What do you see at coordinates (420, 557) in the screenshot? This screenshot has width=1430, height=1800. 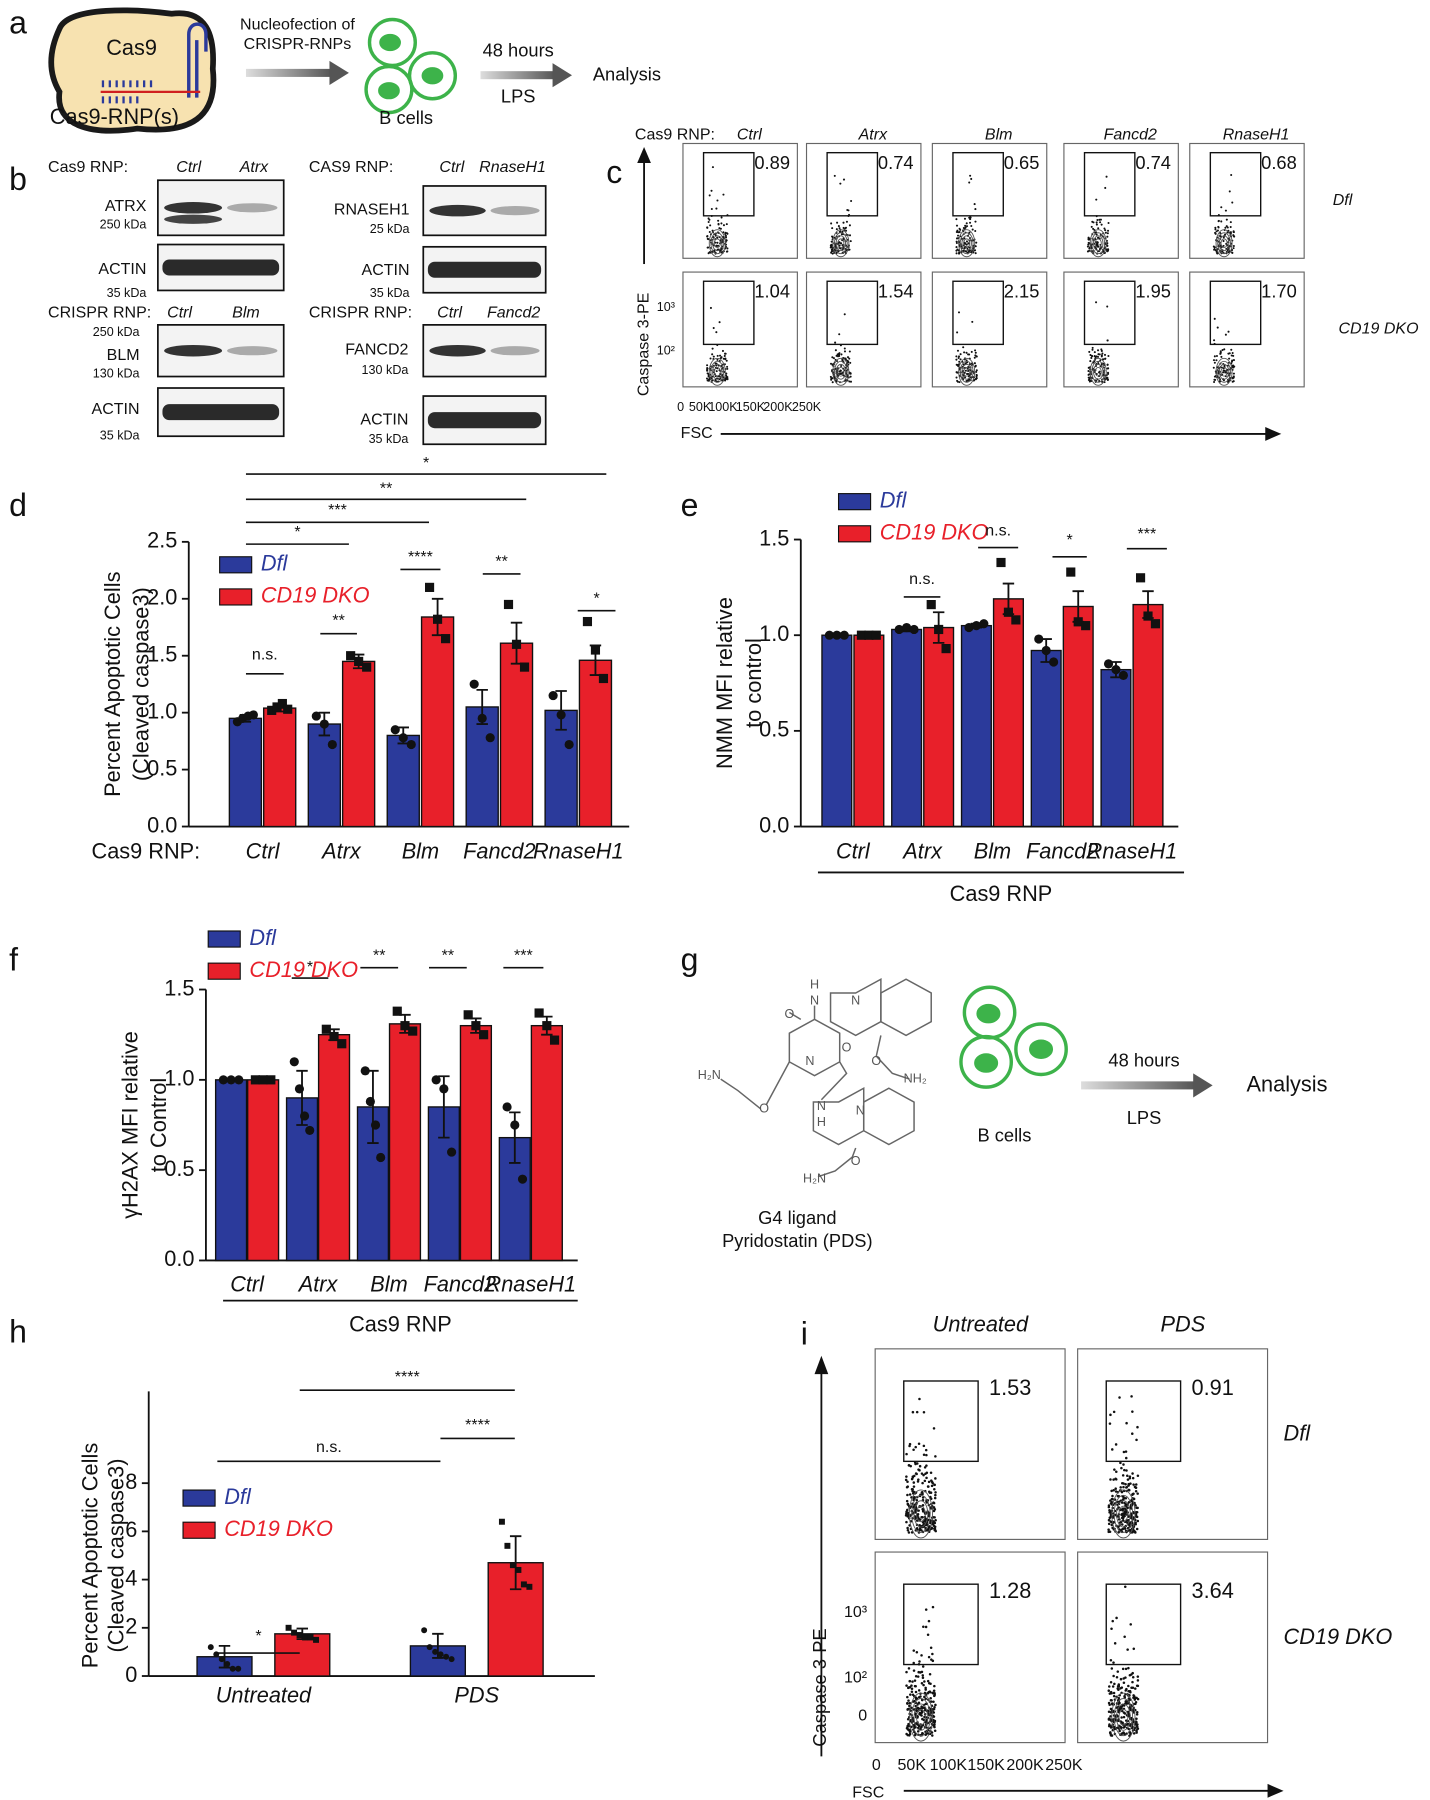 I see `significance: ****` at bounding box center [420, 557].